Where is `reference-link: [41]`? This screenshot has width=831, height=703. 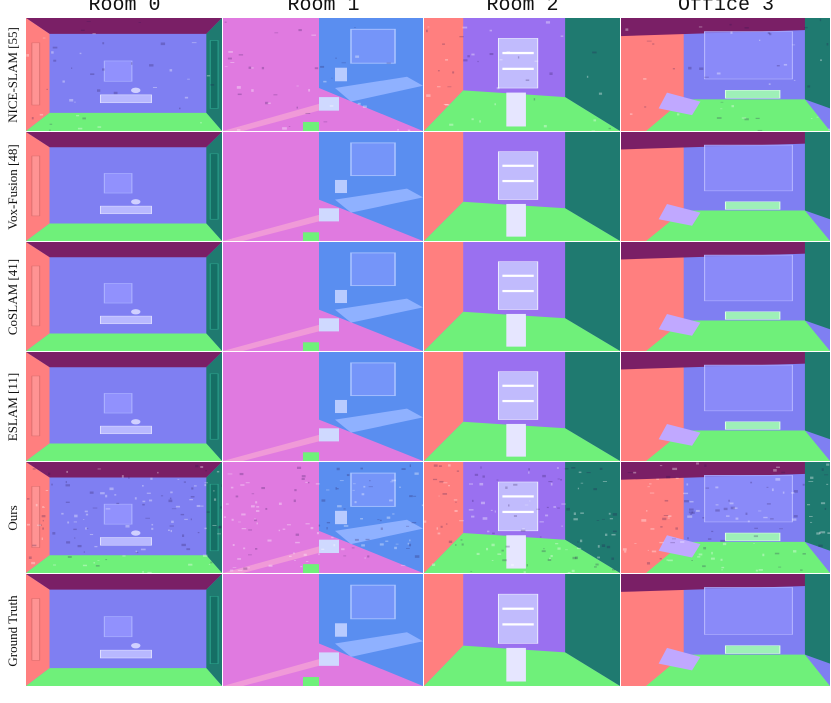
reference-link: [41] is located at coordinates (12, 269).